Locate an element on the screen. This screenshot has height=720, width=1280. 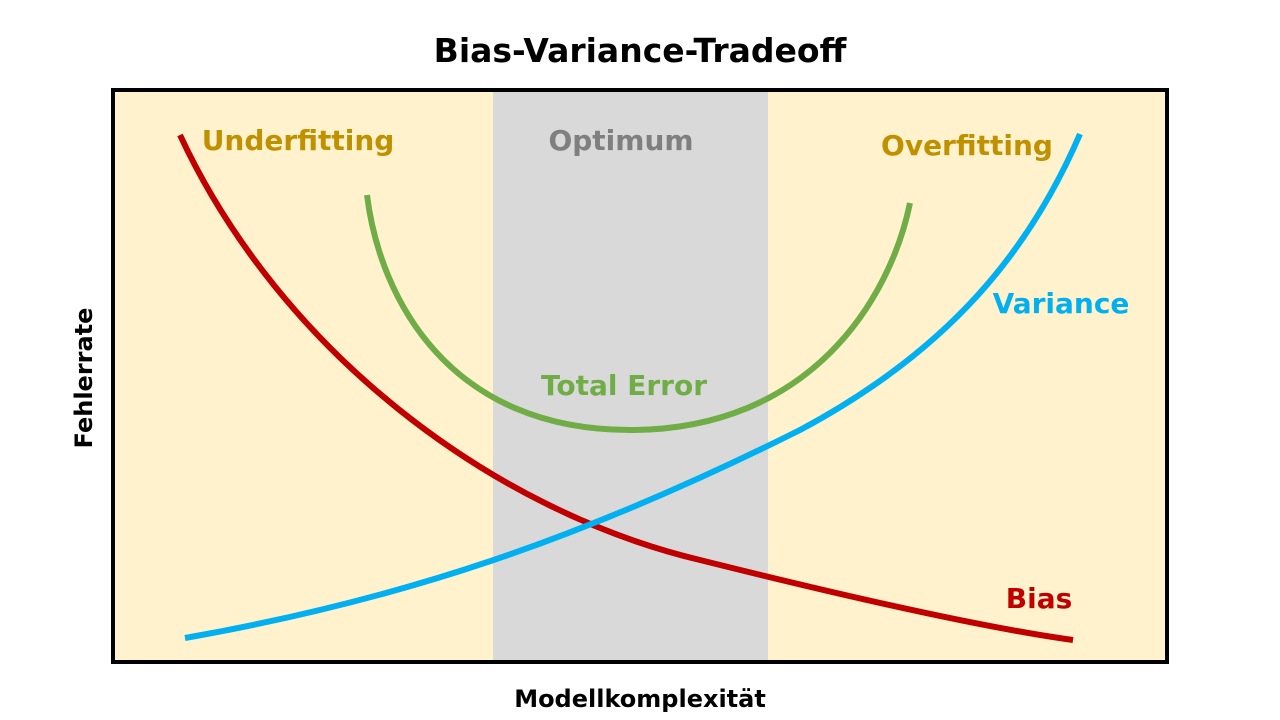
region-label-underfitting: Underfitting is located at coordinates (298, 140).